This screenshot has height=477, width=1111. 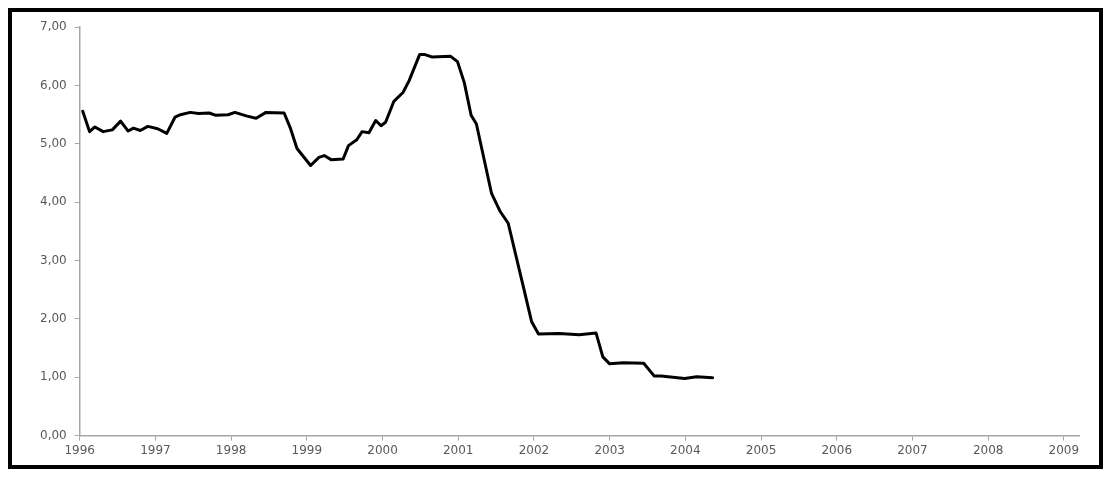 What do you see at coordinates (534, 449) in the screenshot?
I see `x-tick-label: 2002` at bounding box center [534, 449].